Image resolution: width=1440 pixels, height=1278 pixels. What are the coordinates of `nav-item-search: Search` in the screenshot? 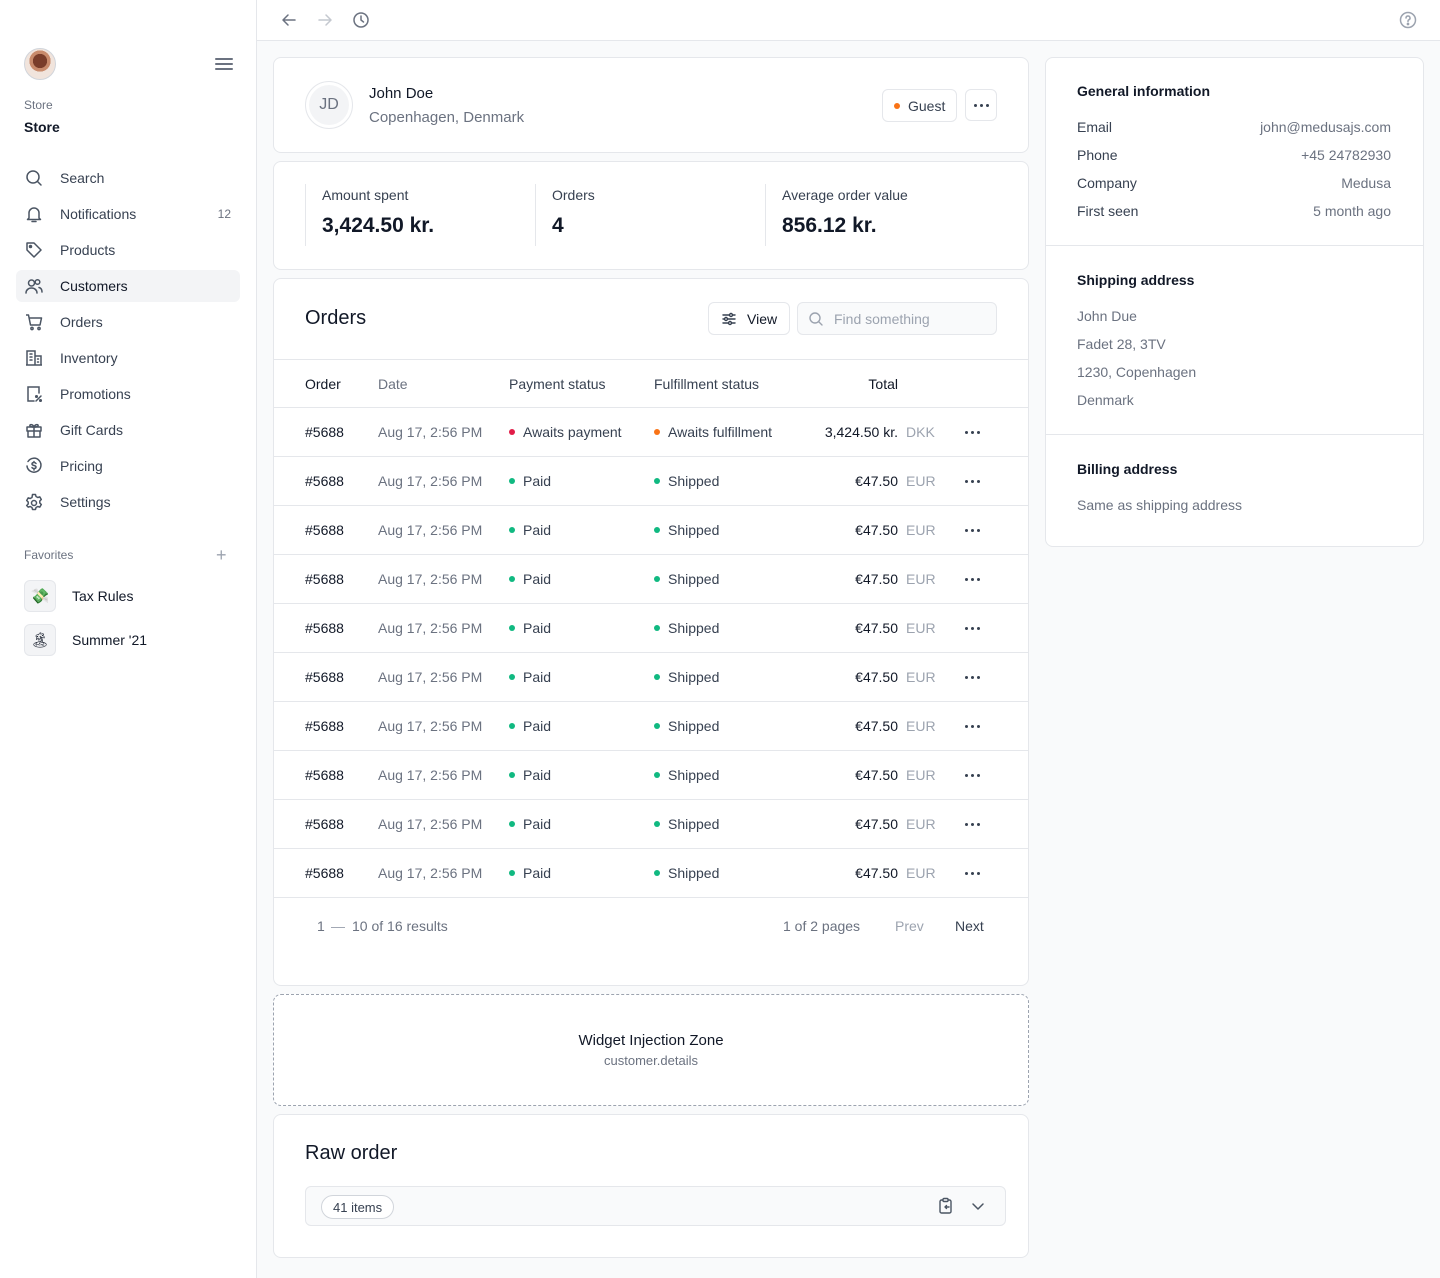 It's located at (128, 178).